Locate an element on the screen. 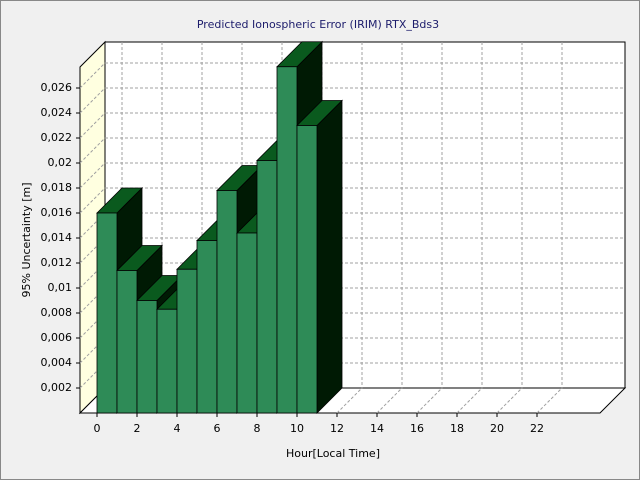 Image resolution: width=640 pixels, height=480 pixels. x-axis-label: Hour[Local Time] is located at coordinates (333, 453).